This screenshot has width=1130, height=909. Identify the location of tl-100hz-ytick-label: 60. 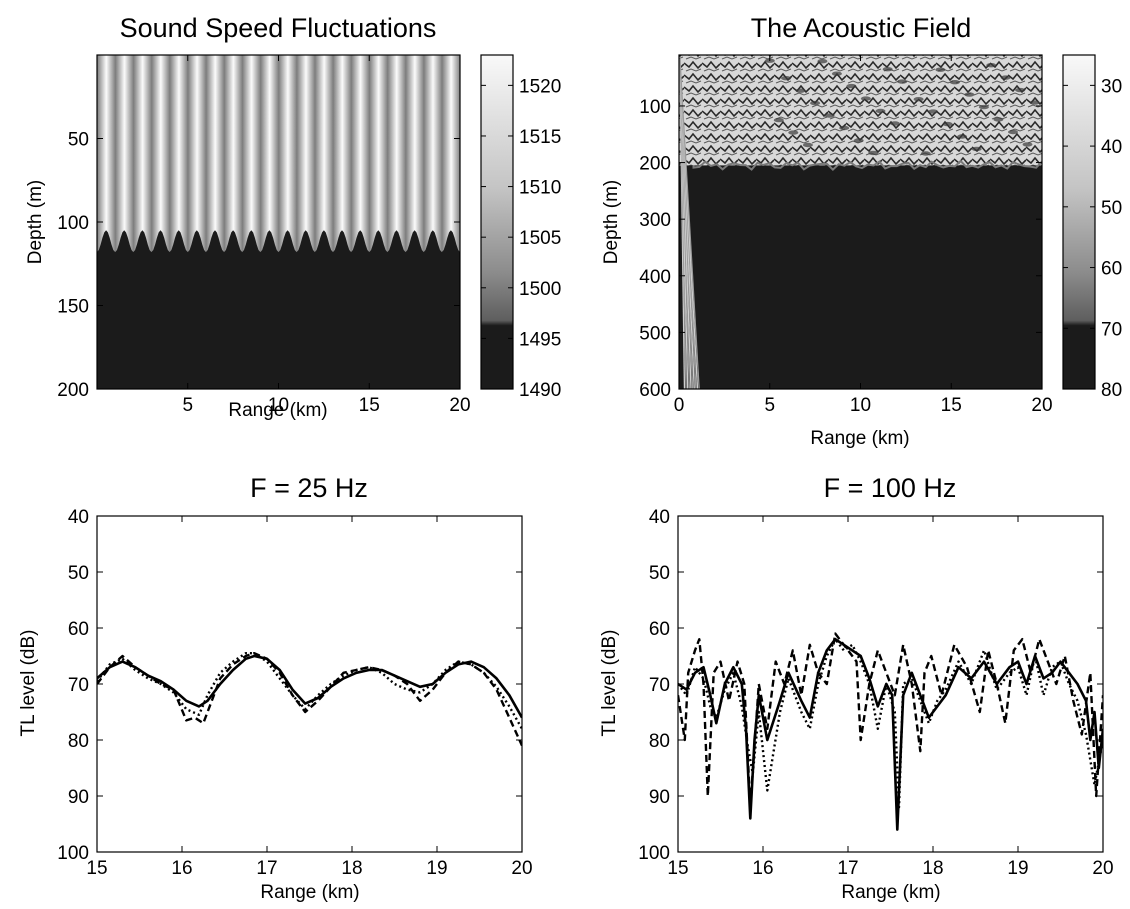
(659, 629).